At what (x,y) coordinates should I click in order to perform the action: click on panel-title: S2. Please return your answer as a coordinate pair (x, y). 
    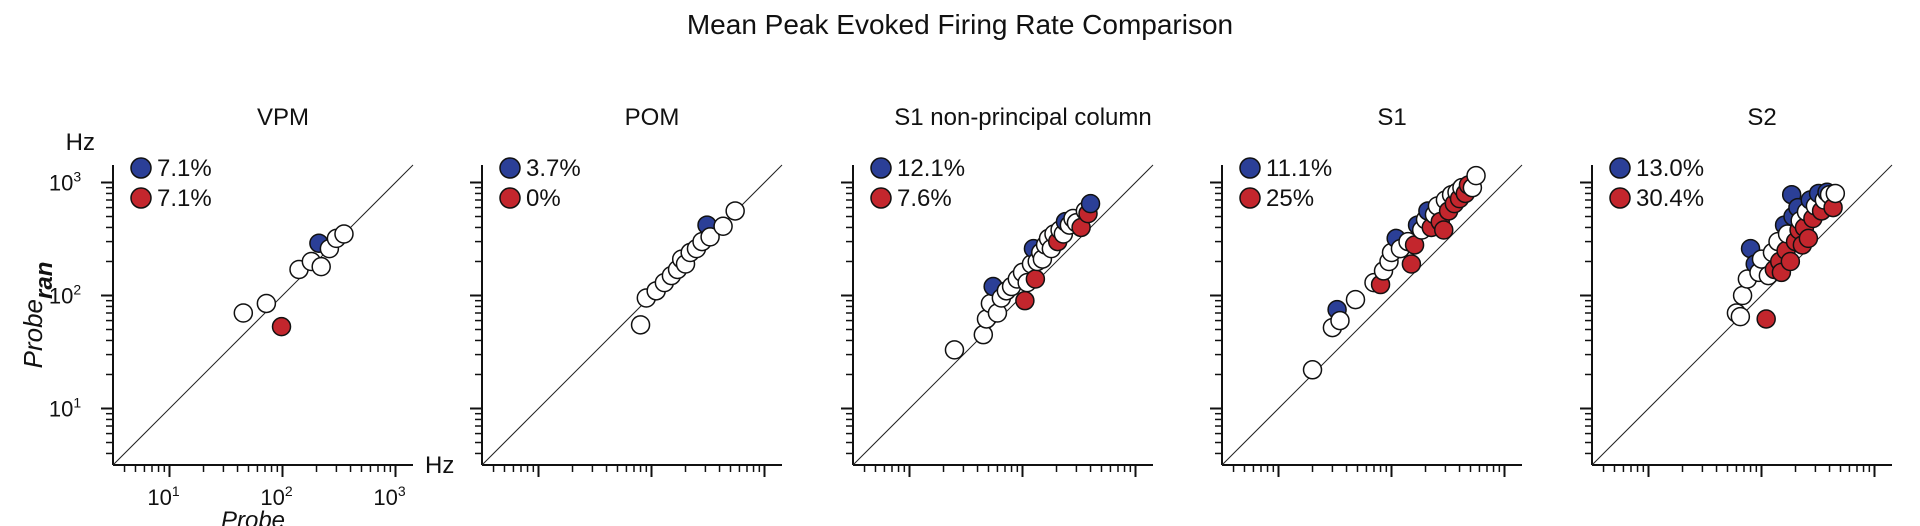
    Looking at the image, I should click on (1761, 117).